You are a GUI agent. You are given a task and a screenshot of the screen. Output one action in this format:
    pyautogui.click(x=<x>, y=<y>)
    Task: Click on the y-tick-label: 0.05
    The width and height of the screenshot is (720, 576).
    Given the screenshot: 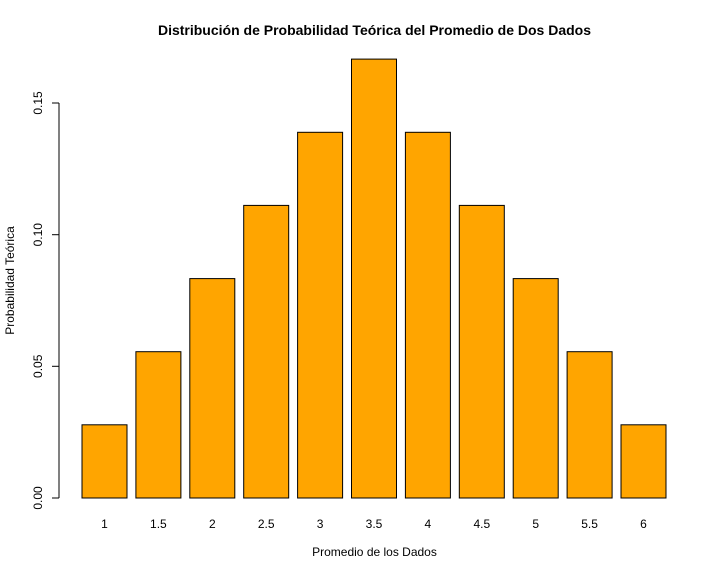 What is the action you would take?
    pyautogui.click(x=38, y=366)
    